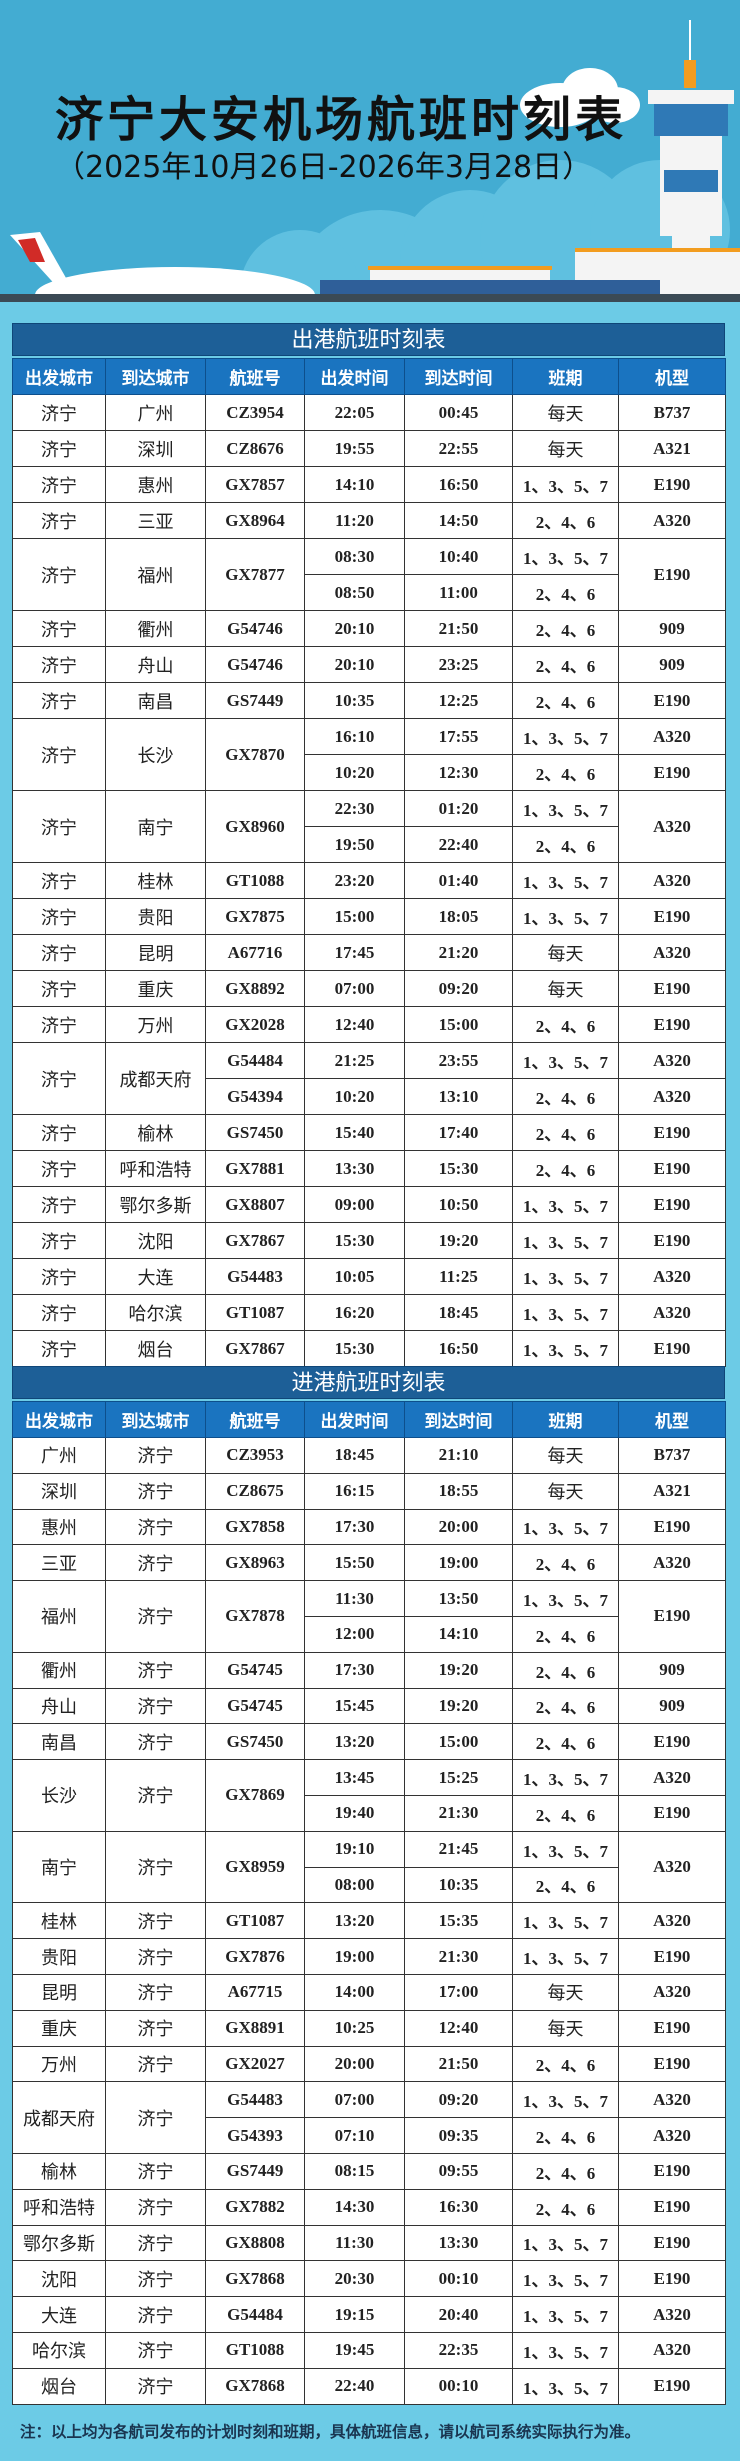  I want to click on flight-number-cell: GX7857, so click(255, 484).